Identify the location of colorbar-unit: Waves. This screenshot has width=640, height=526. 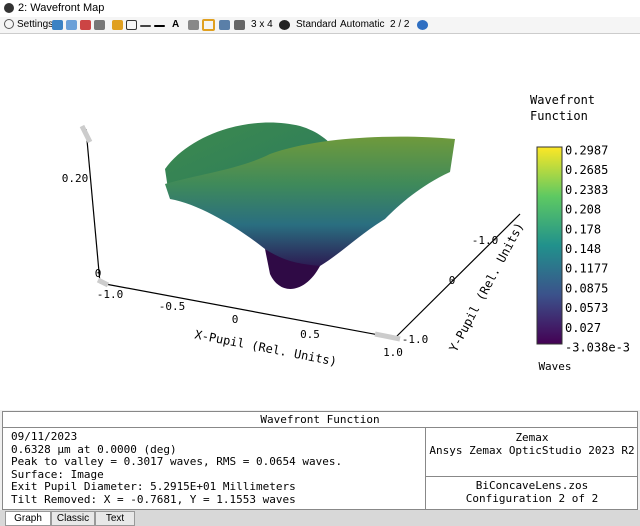
(554, 366).